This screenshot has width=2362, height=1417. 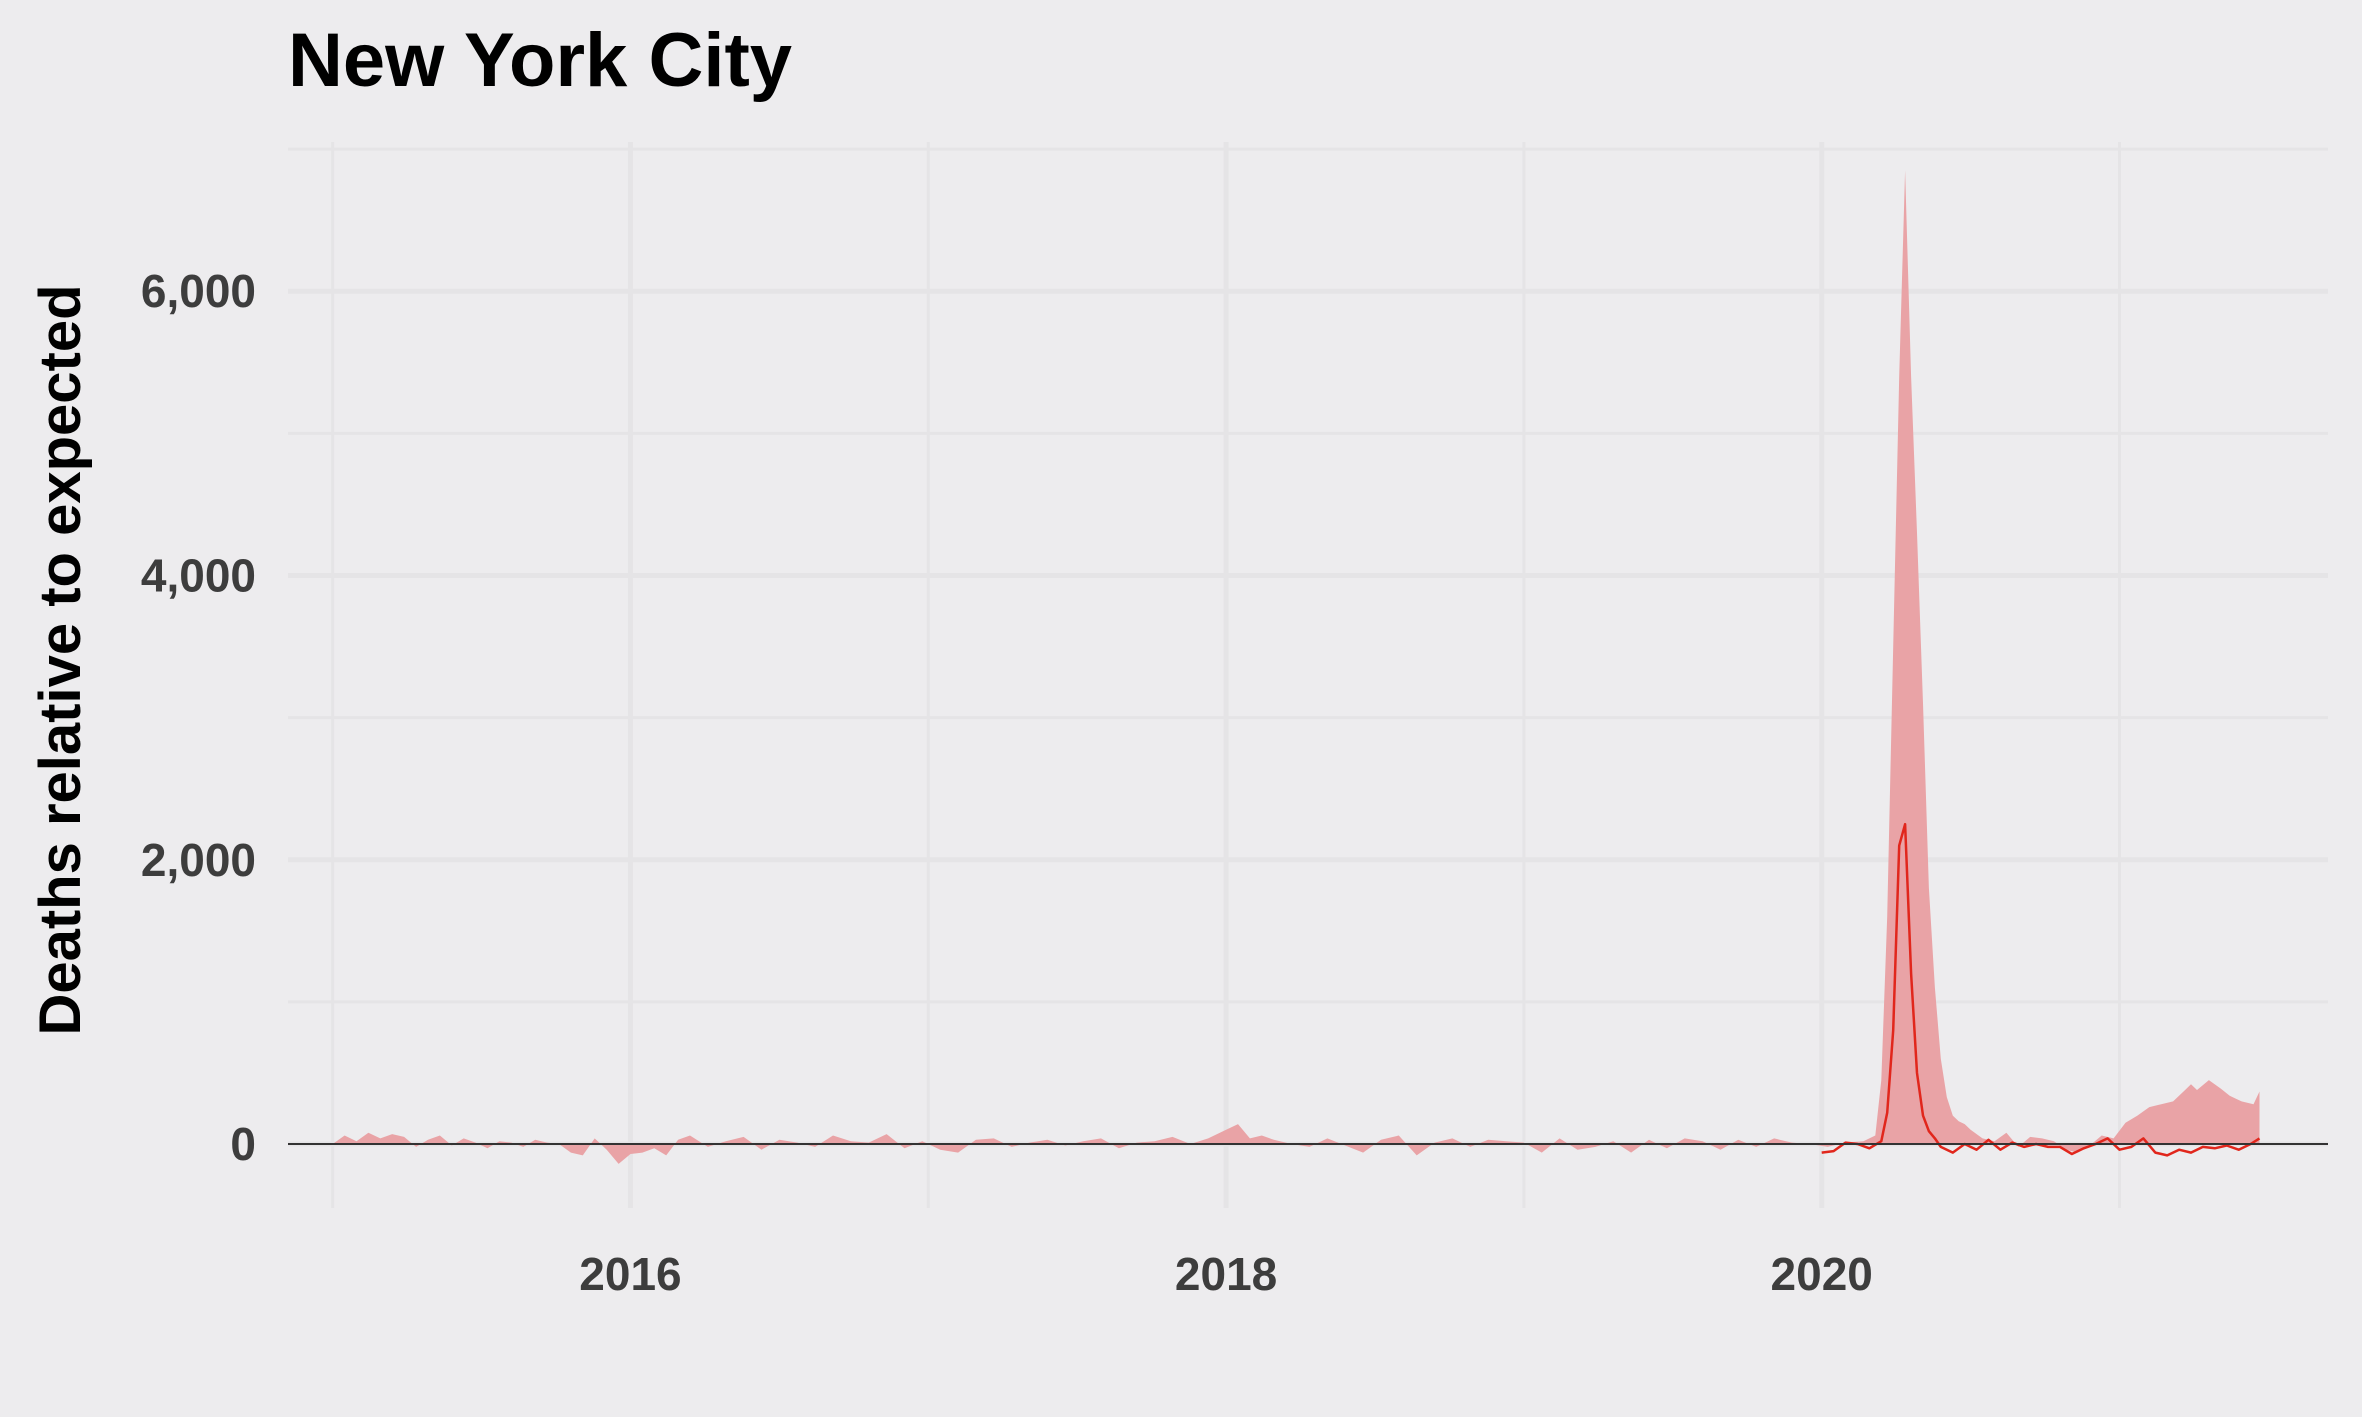 I want to click on chart-title: New York City, so click(x=540, y=60).